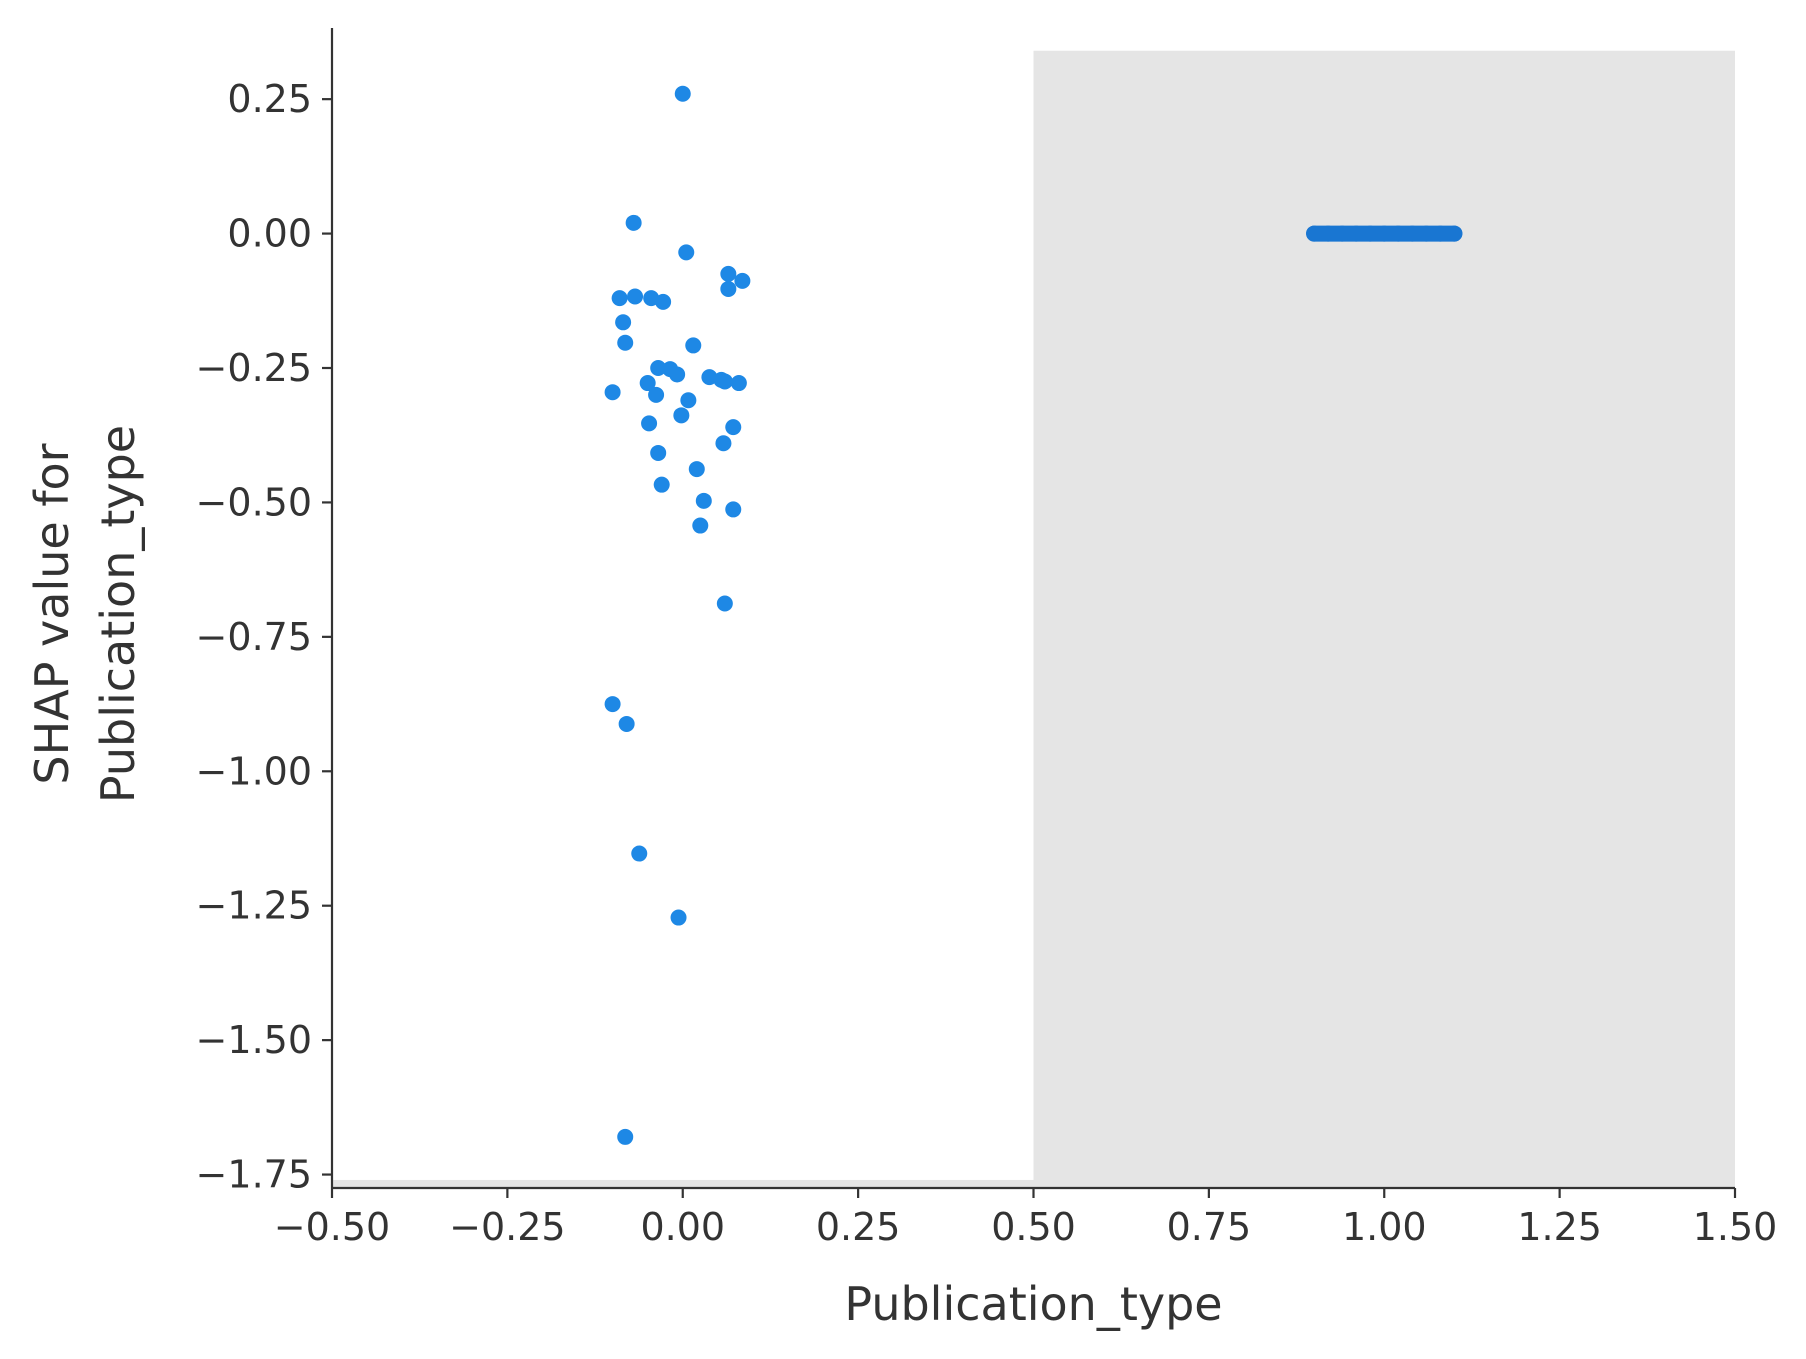 The height and width of the screenshot is (1359, 1806). I want to click on x-tick-label: 0.75, so click(1209, 1227).